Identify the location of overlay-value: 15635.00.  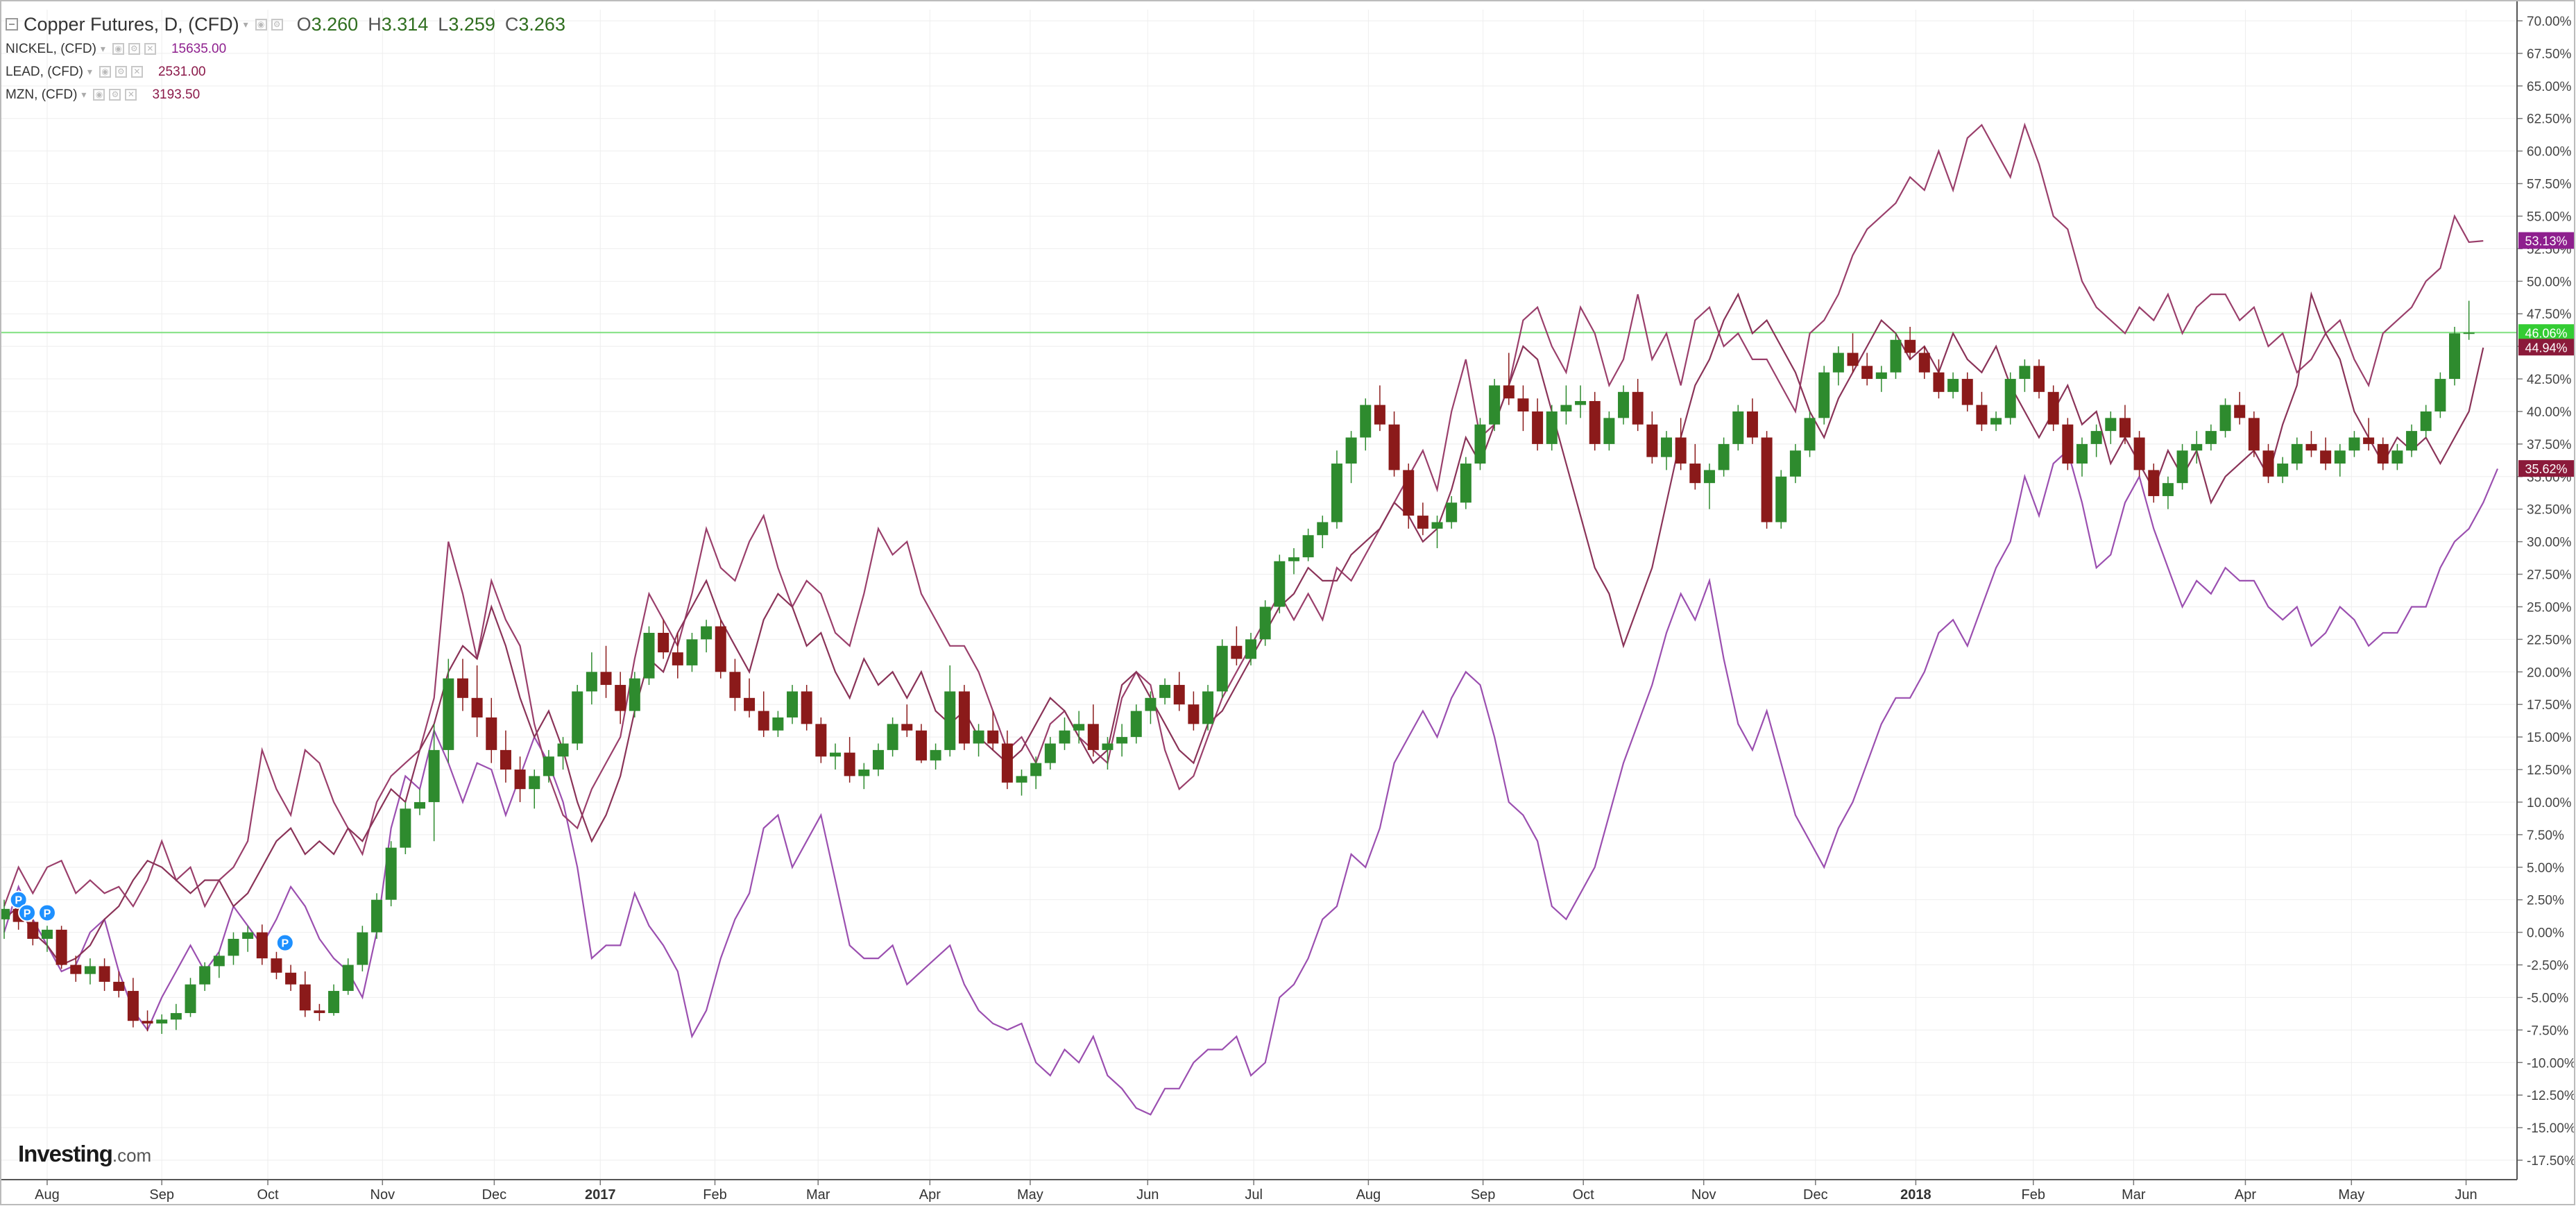
(199, 49).